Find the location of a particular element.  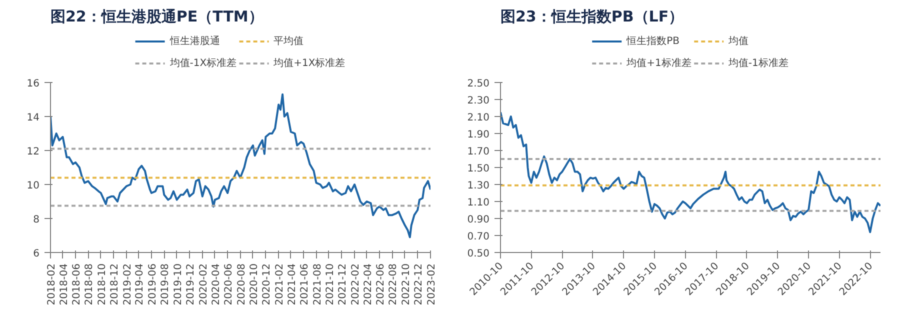

x-tick-label: 2018-10 is located at coordinates (102, 284).